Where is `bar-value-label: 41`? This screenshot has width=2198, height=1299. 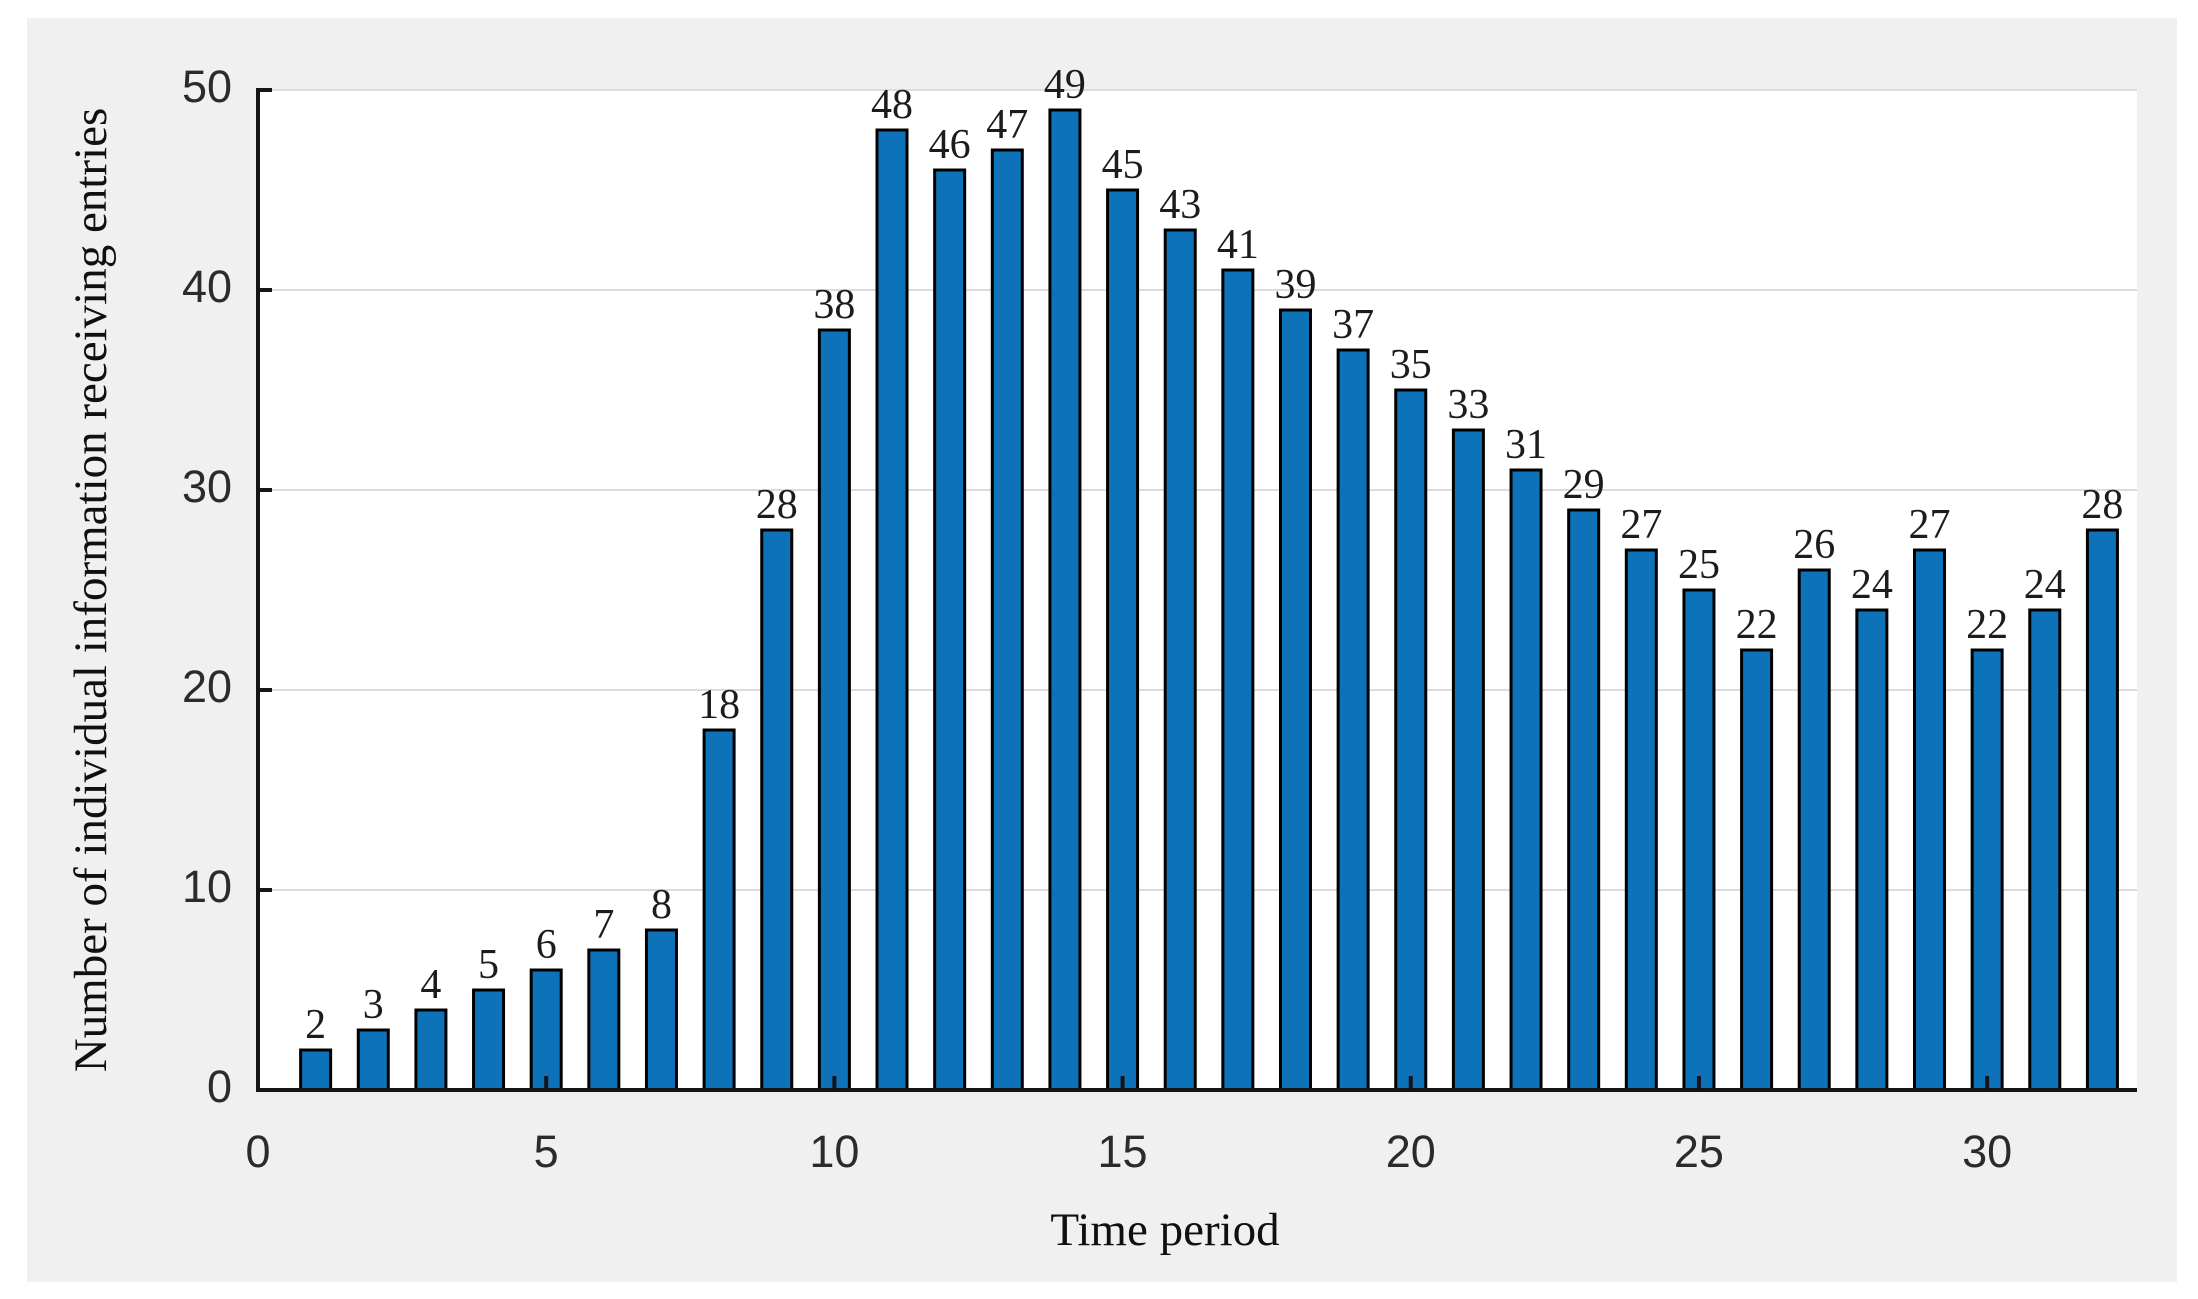
bar-value-label: 41 is located at coordinates (1238, 245).